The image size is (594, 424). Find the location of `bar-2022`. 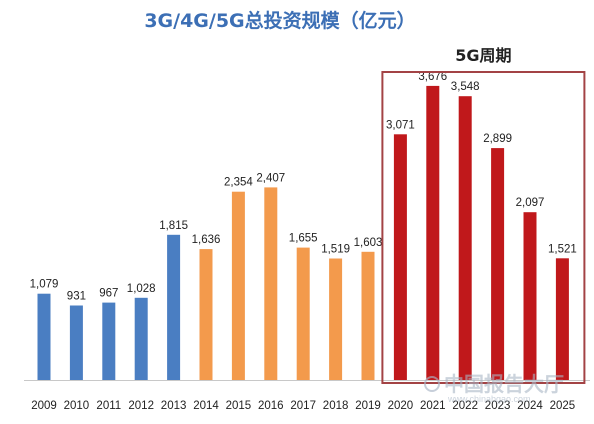

bar-2022 is located at coordinates (465, 238).